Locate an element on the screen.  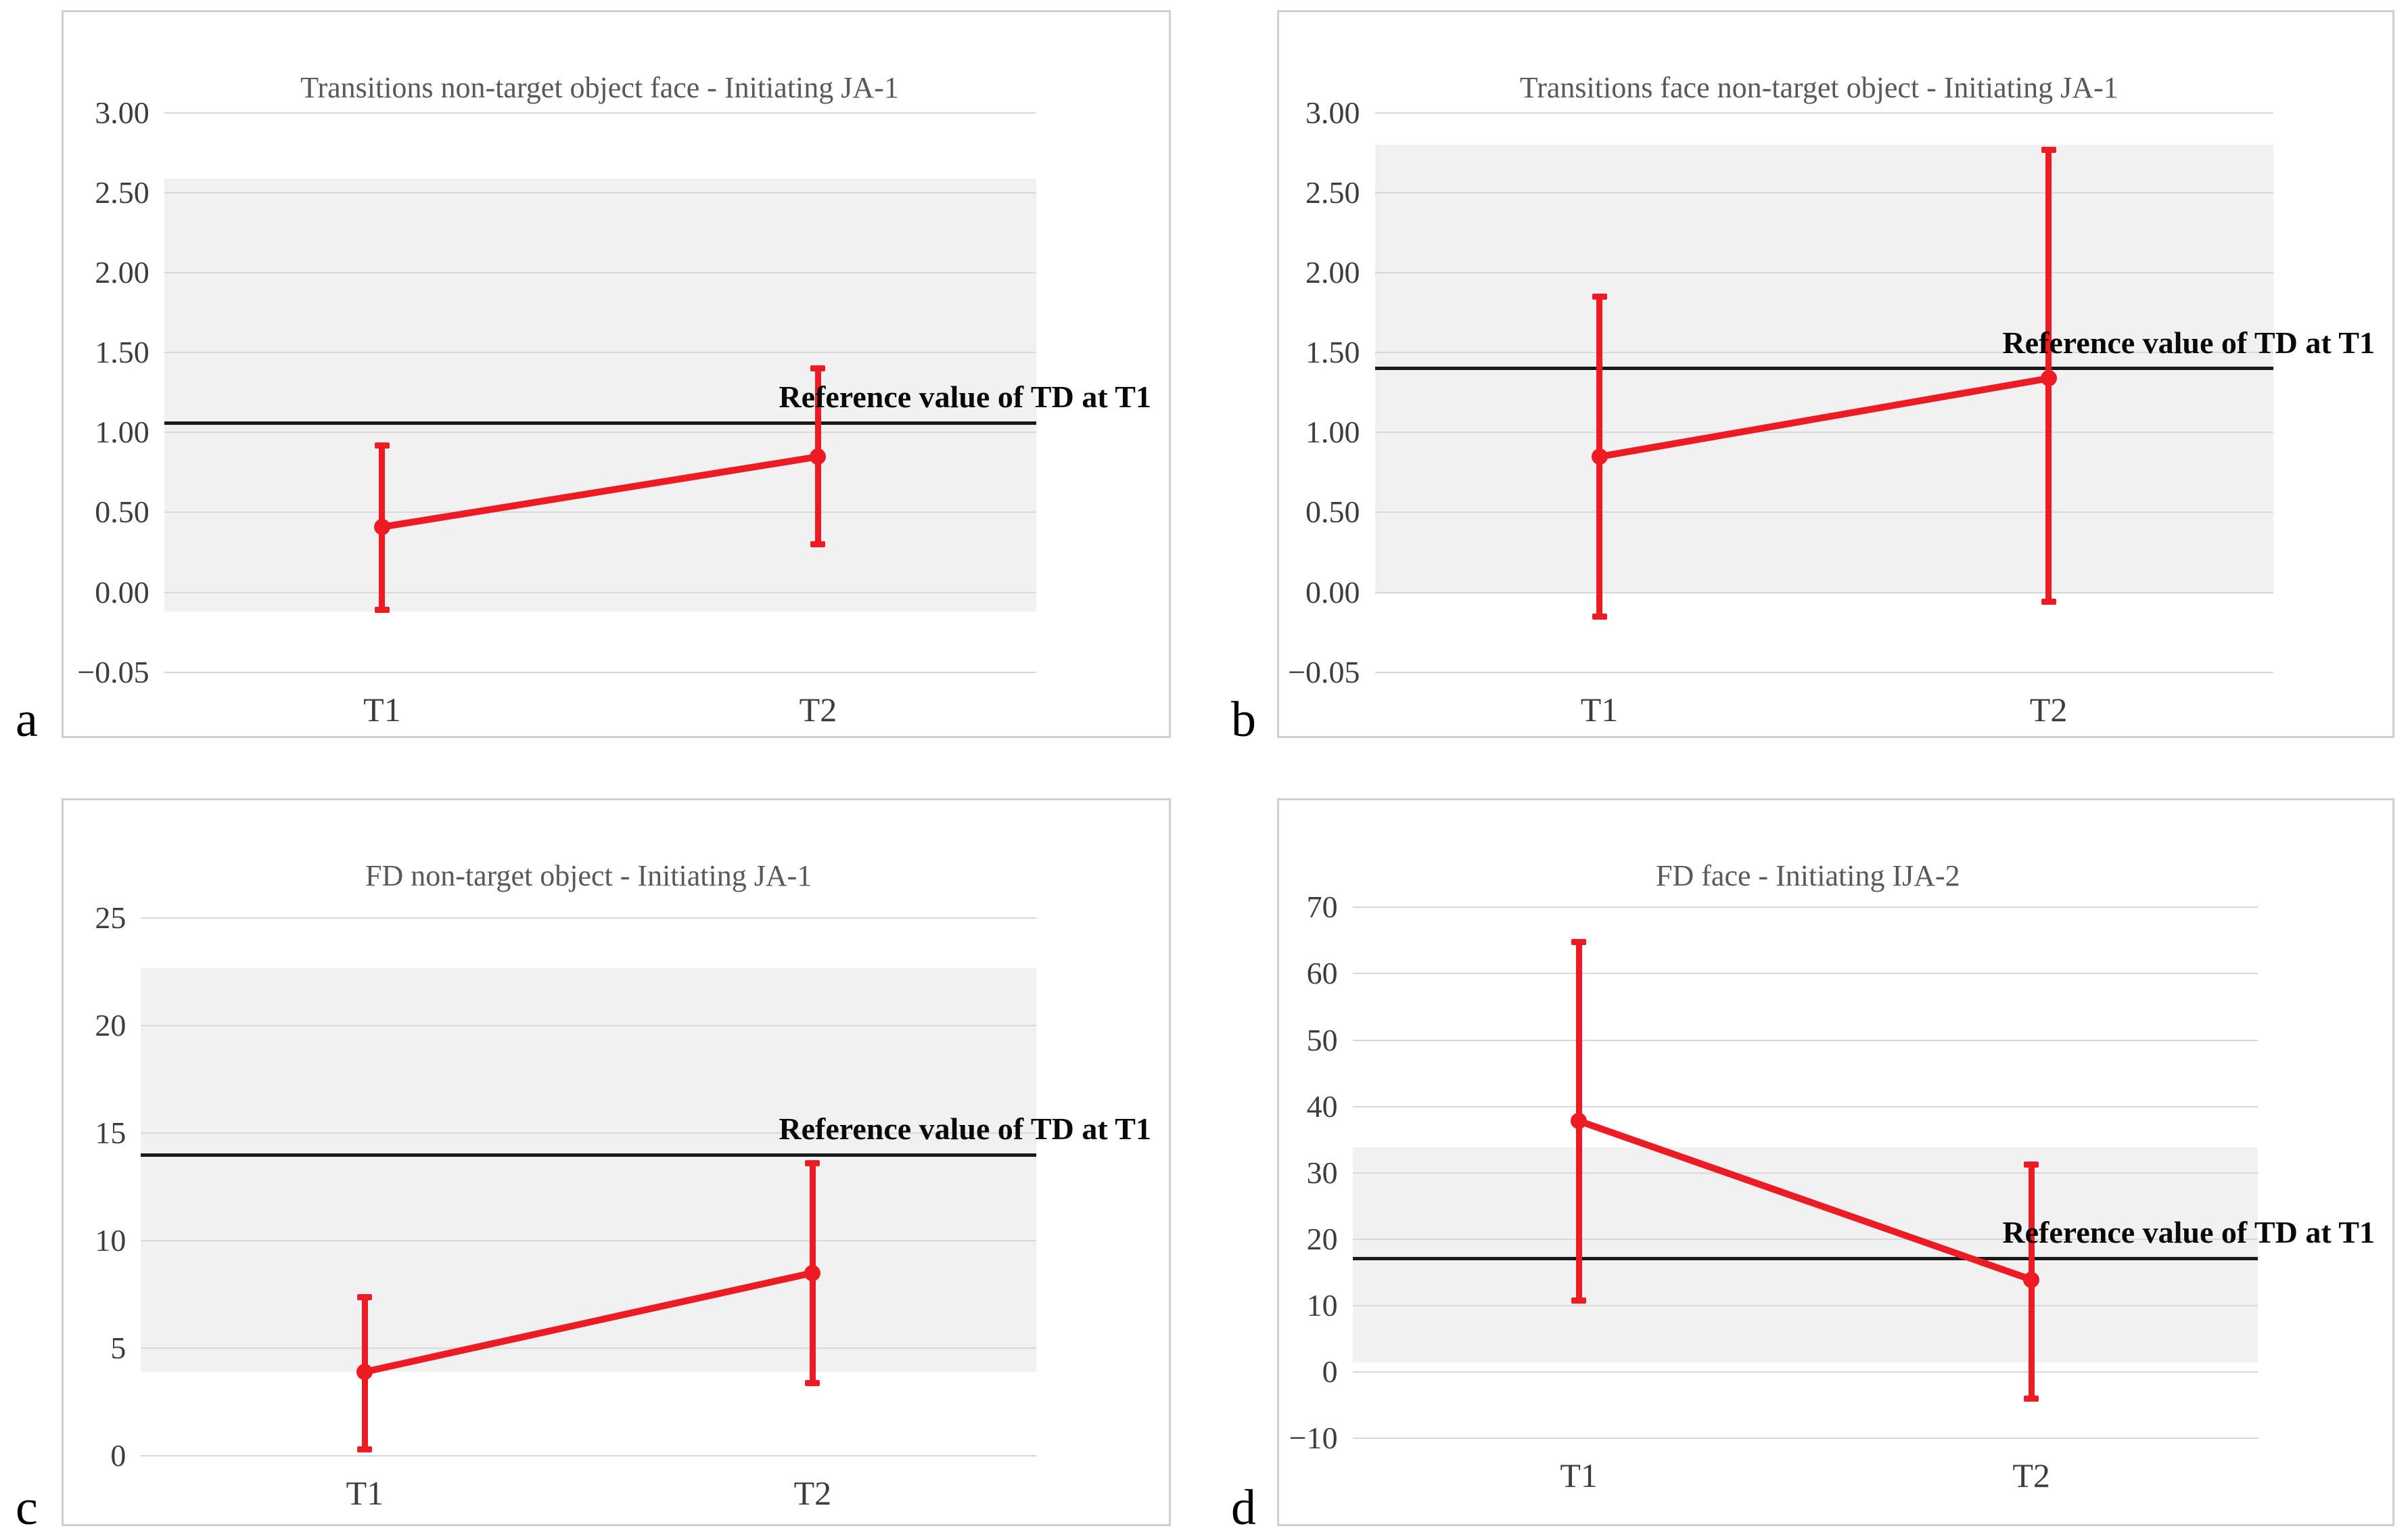
chart-a-reference-line-label: Reference value of TD at T1 is located at coordinates (965, 397).